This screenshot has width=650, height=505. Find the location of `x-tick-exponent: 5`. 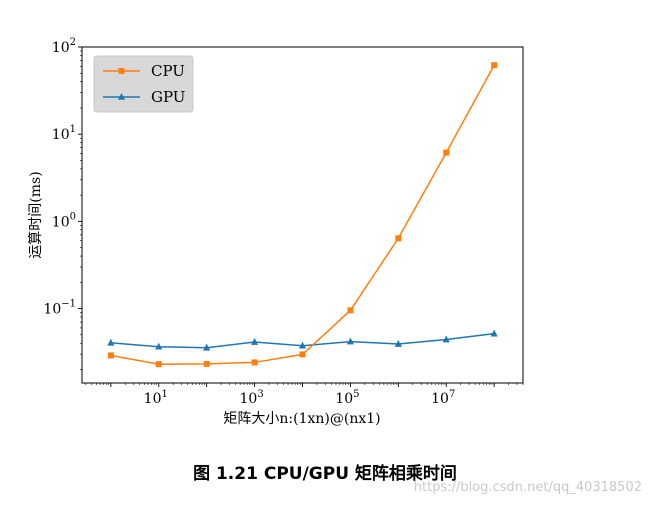

x-tick-exponent: 5 is located at coordinates (356, 394).